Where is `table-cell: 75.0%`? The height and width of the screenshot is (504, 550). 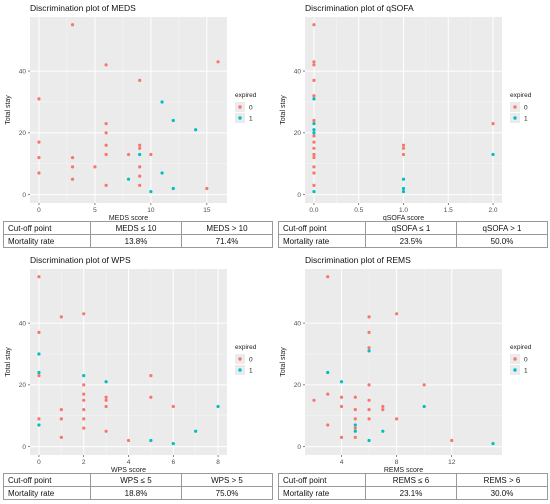 table-cell: 75.0% is located at coordinates (227, 493).